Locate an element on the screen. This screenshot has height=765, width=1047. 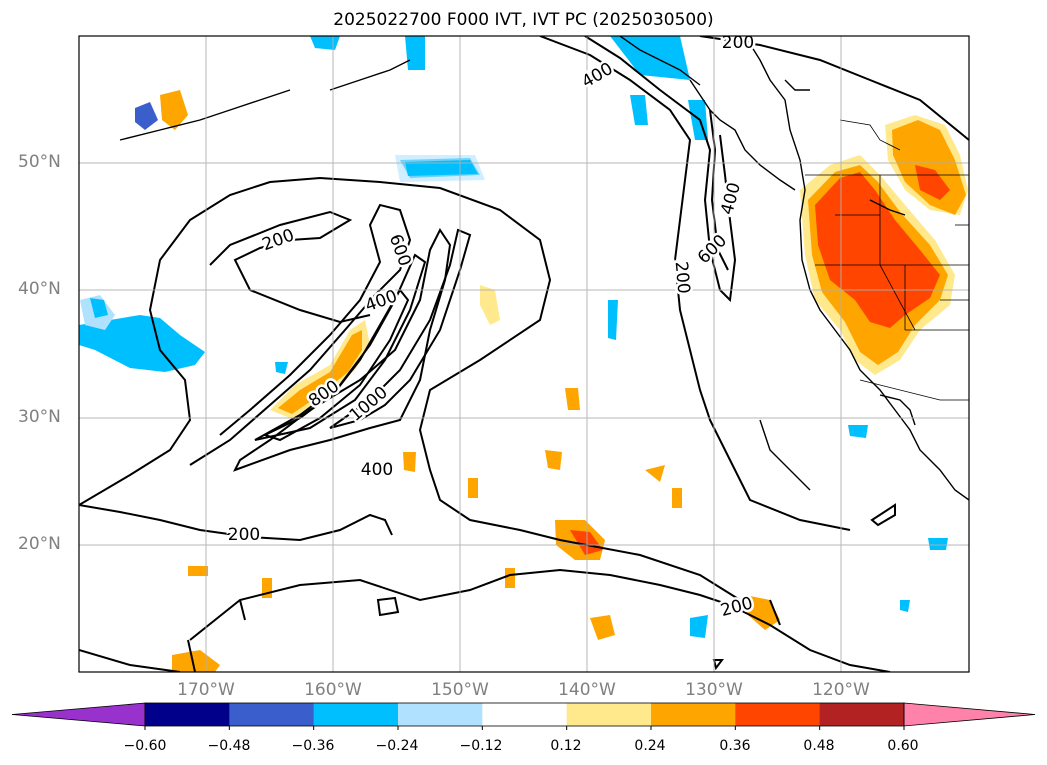
political-borders is located at coordinates (887, 260).